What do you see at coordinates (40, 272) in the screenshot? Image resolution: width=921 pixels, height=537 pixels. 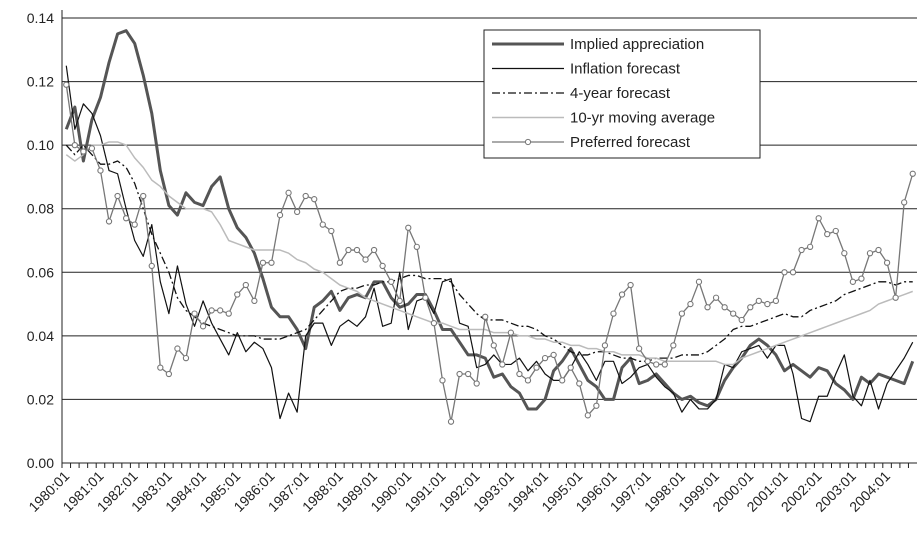 I see `y-tick-label: 0.06` at bounding box center [40, 272].